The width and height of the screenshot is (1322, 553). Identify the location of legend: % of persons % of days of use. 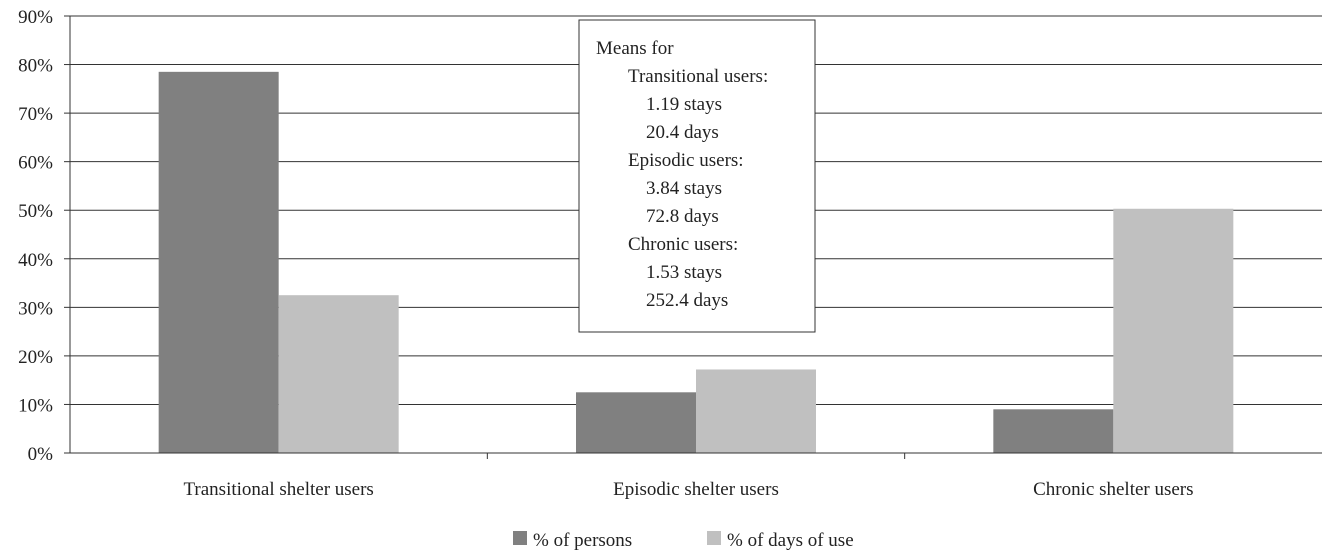
(683, 540).